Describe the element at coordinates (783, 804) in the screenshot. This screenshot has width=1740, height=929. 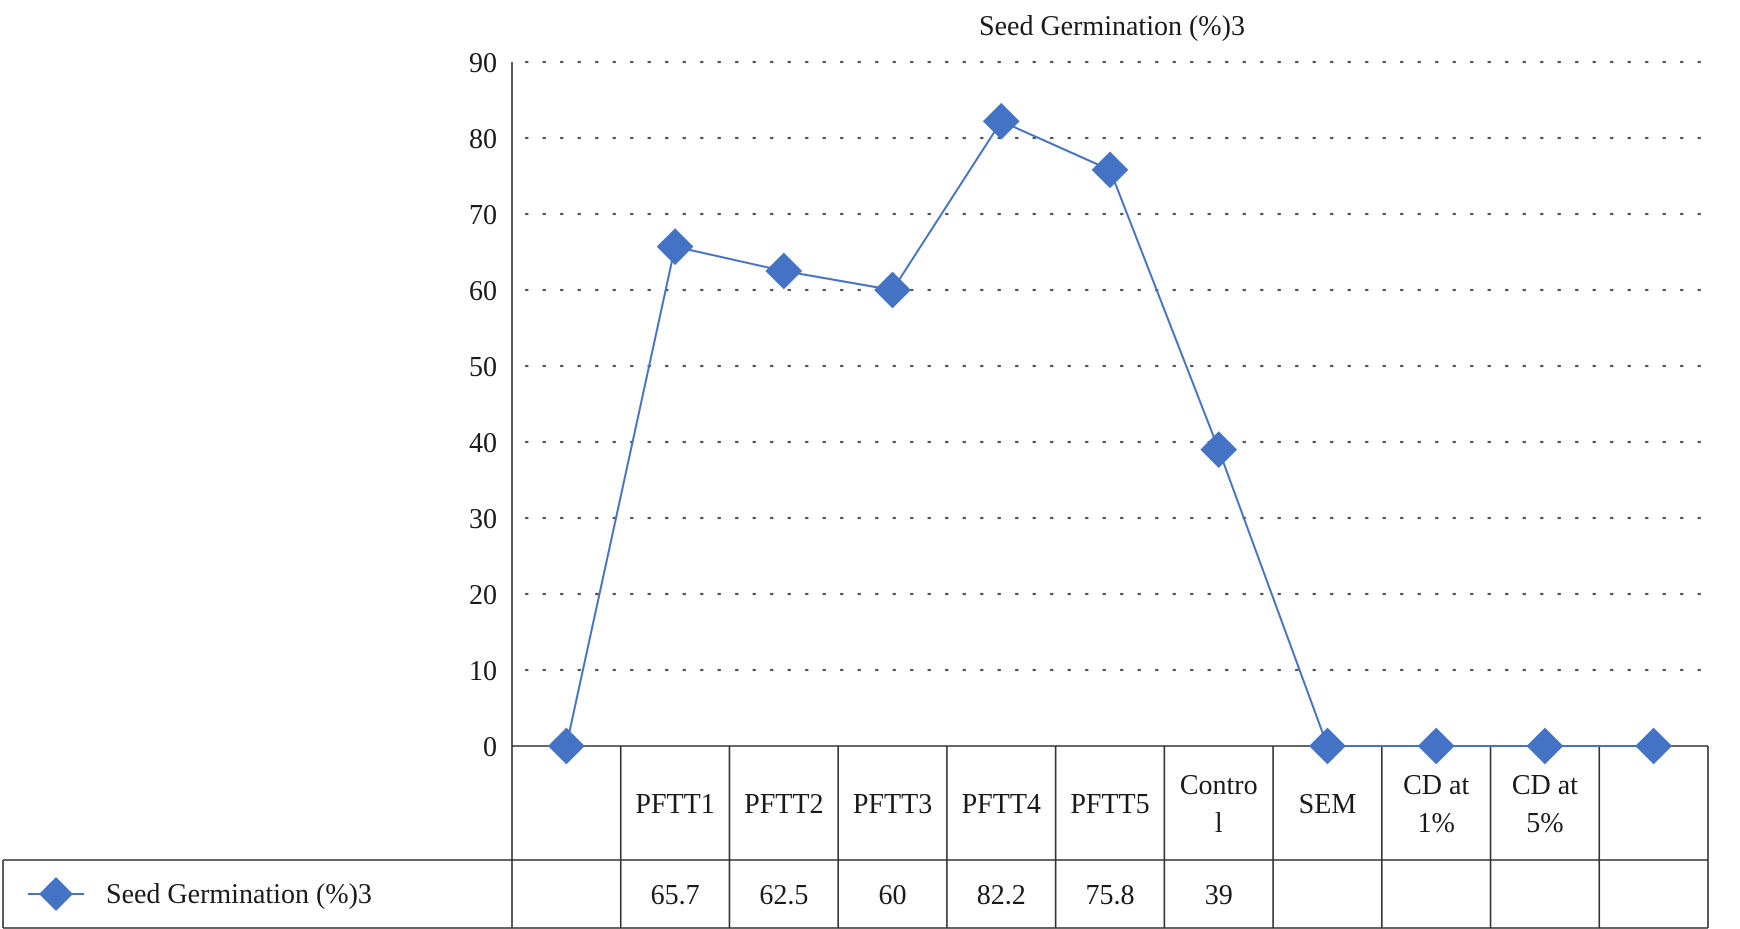
I see `category-label: PFTT2` at that location.